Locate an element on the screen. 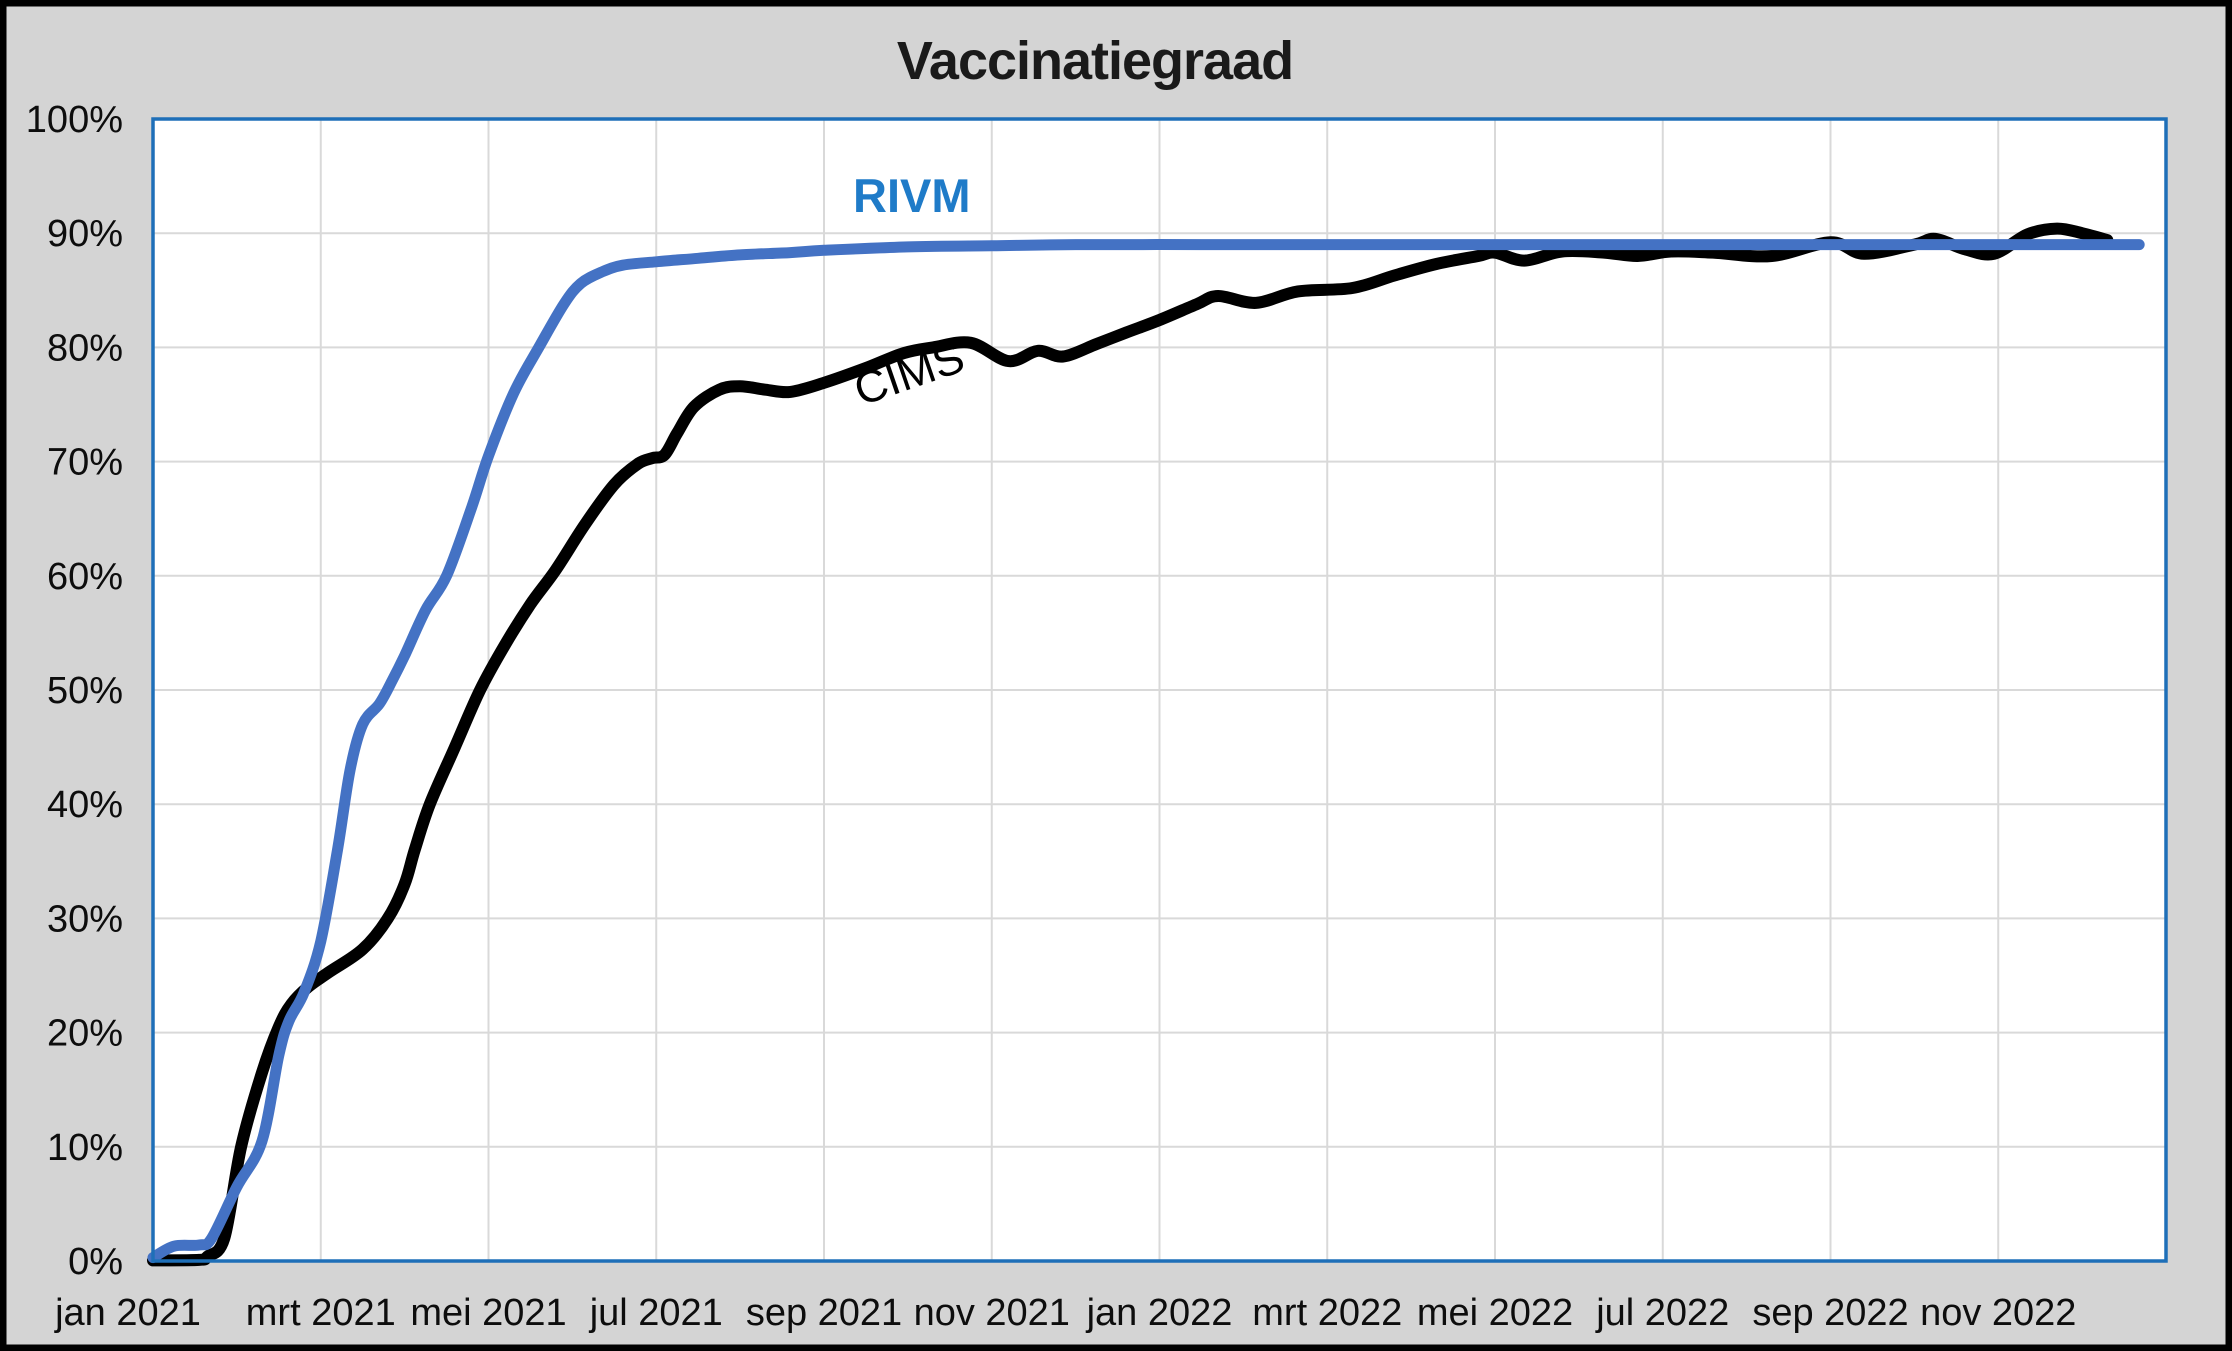  rivm-series-label: RIVM is located at coordinates (912, 195).